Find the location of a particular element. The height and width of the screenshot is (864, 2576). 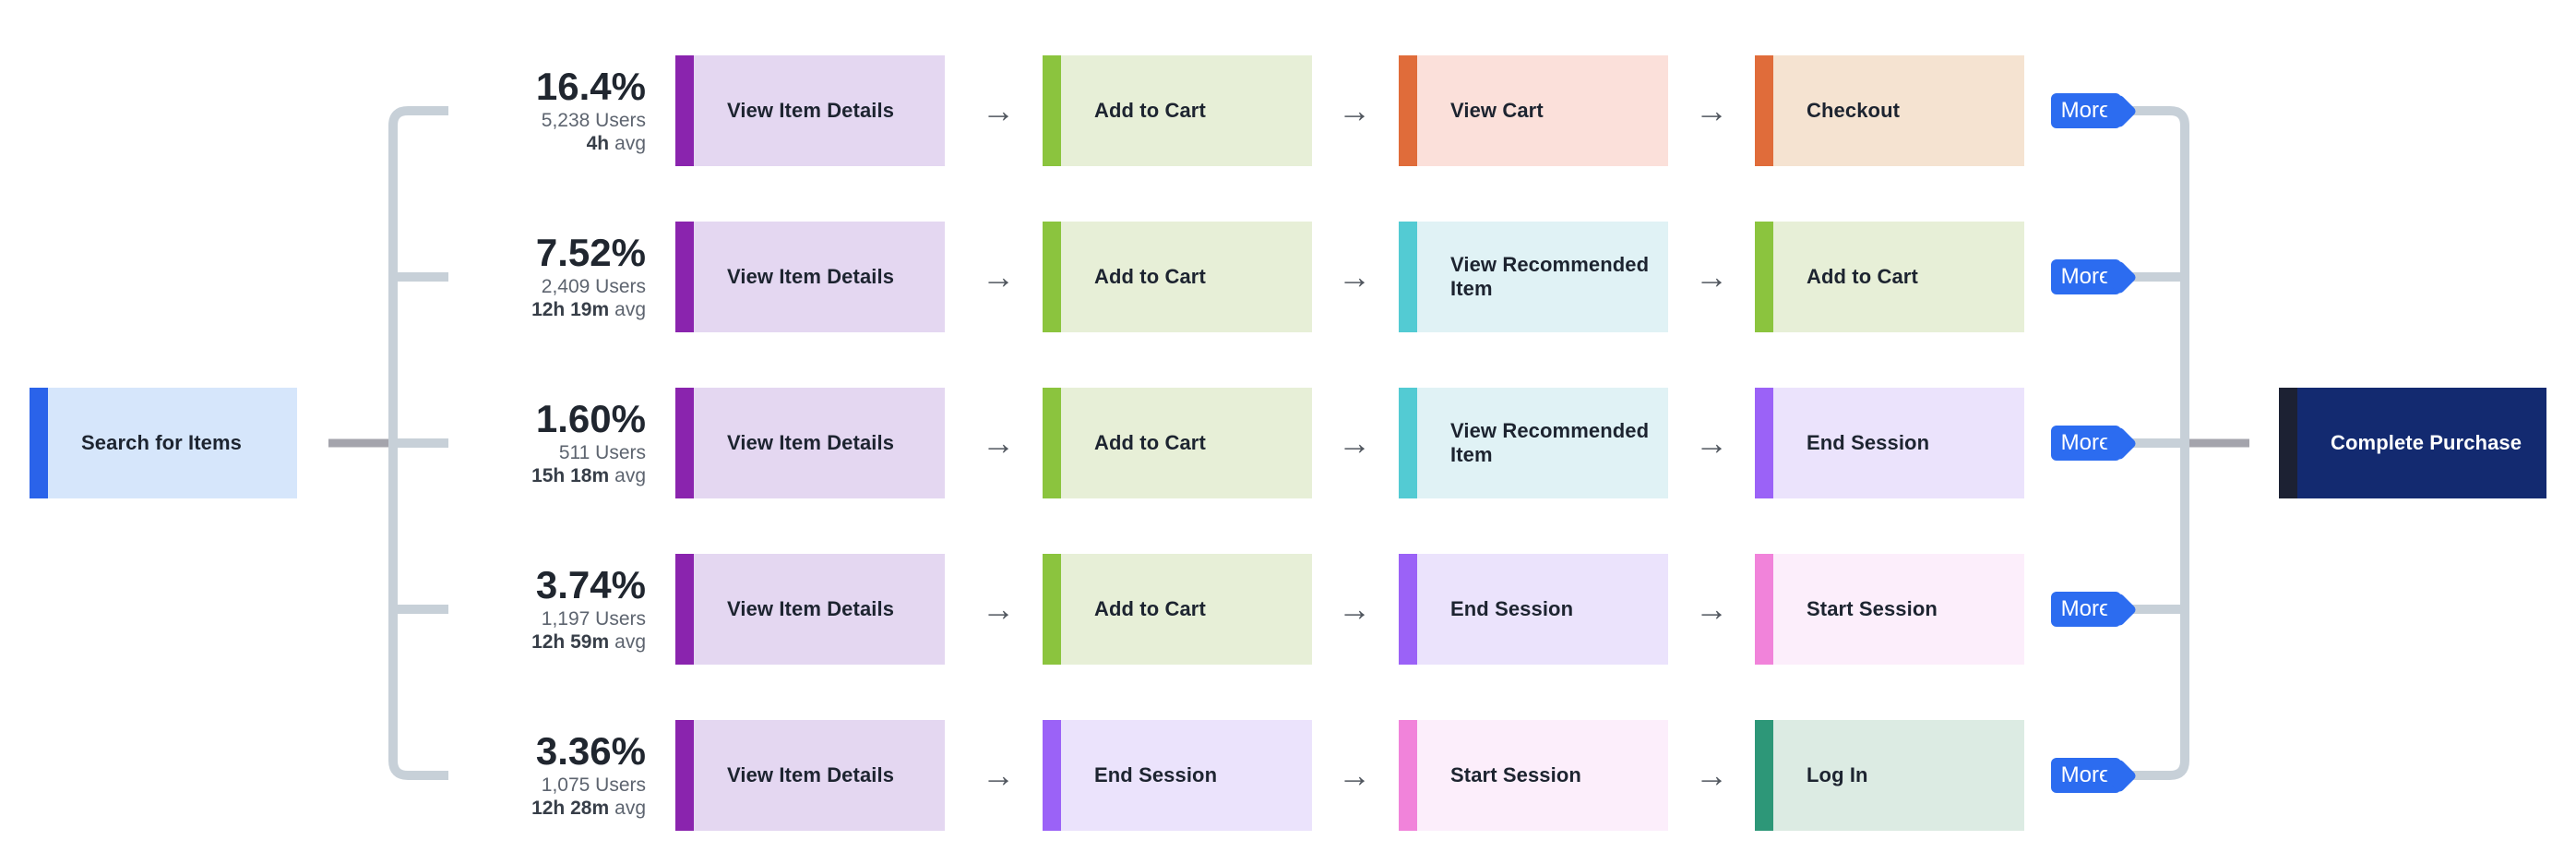

end-node-complete-purchase: Complete Purchase is located at coordinates (2412, 443).